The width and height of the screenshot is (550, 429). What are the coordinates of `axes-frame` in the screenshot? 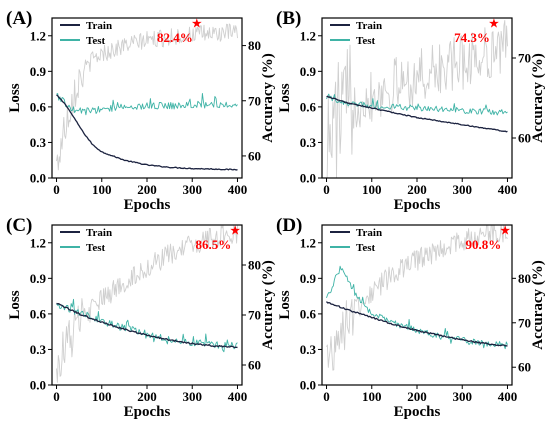 It's located at (147, 98).